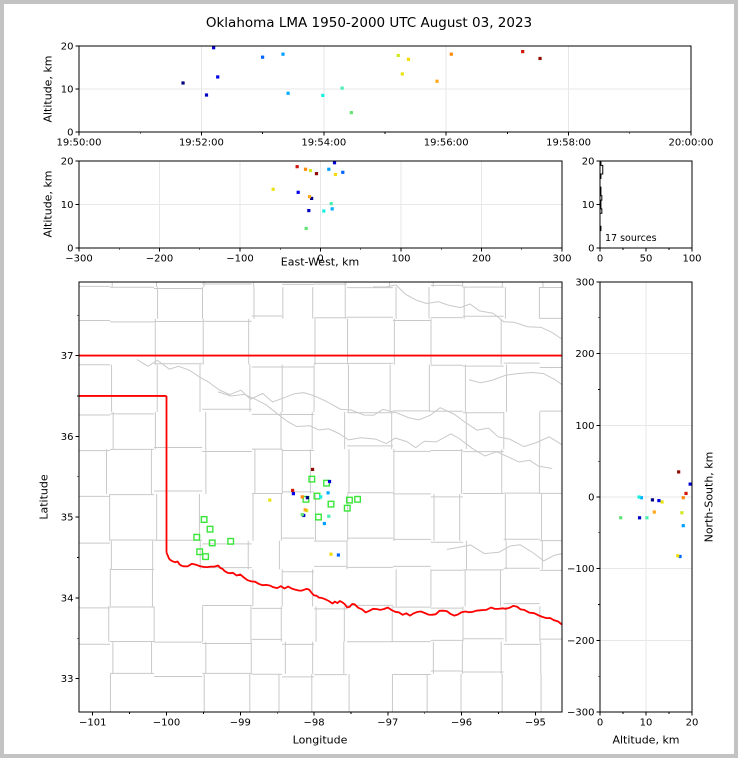 Image resolution: width=738 pixels, height=758 pixels. What do you see at coordinates (568, 143) in the screenshot?
I see `x-tick-label: 19:58:00` at bounding box center [568, 143].